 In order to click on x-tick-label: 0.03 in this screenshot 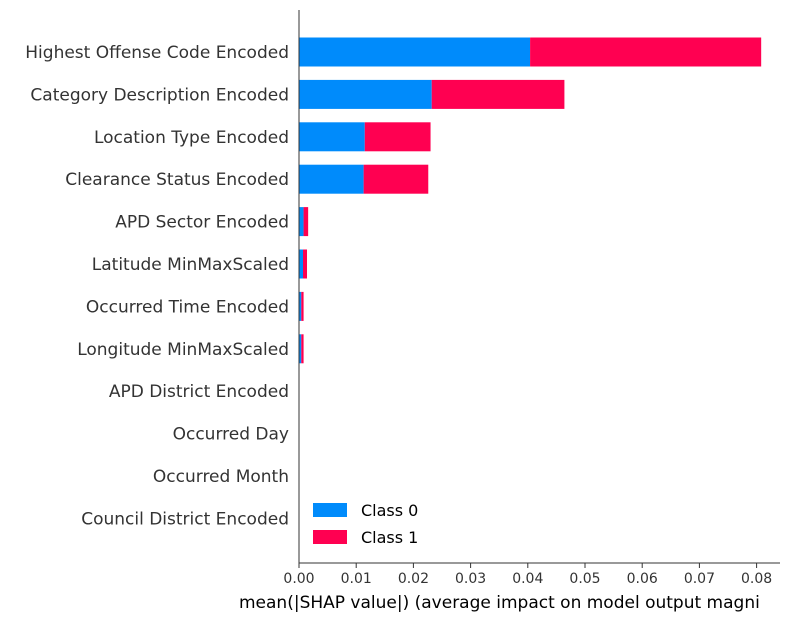, I will do `click(470, 579)`.